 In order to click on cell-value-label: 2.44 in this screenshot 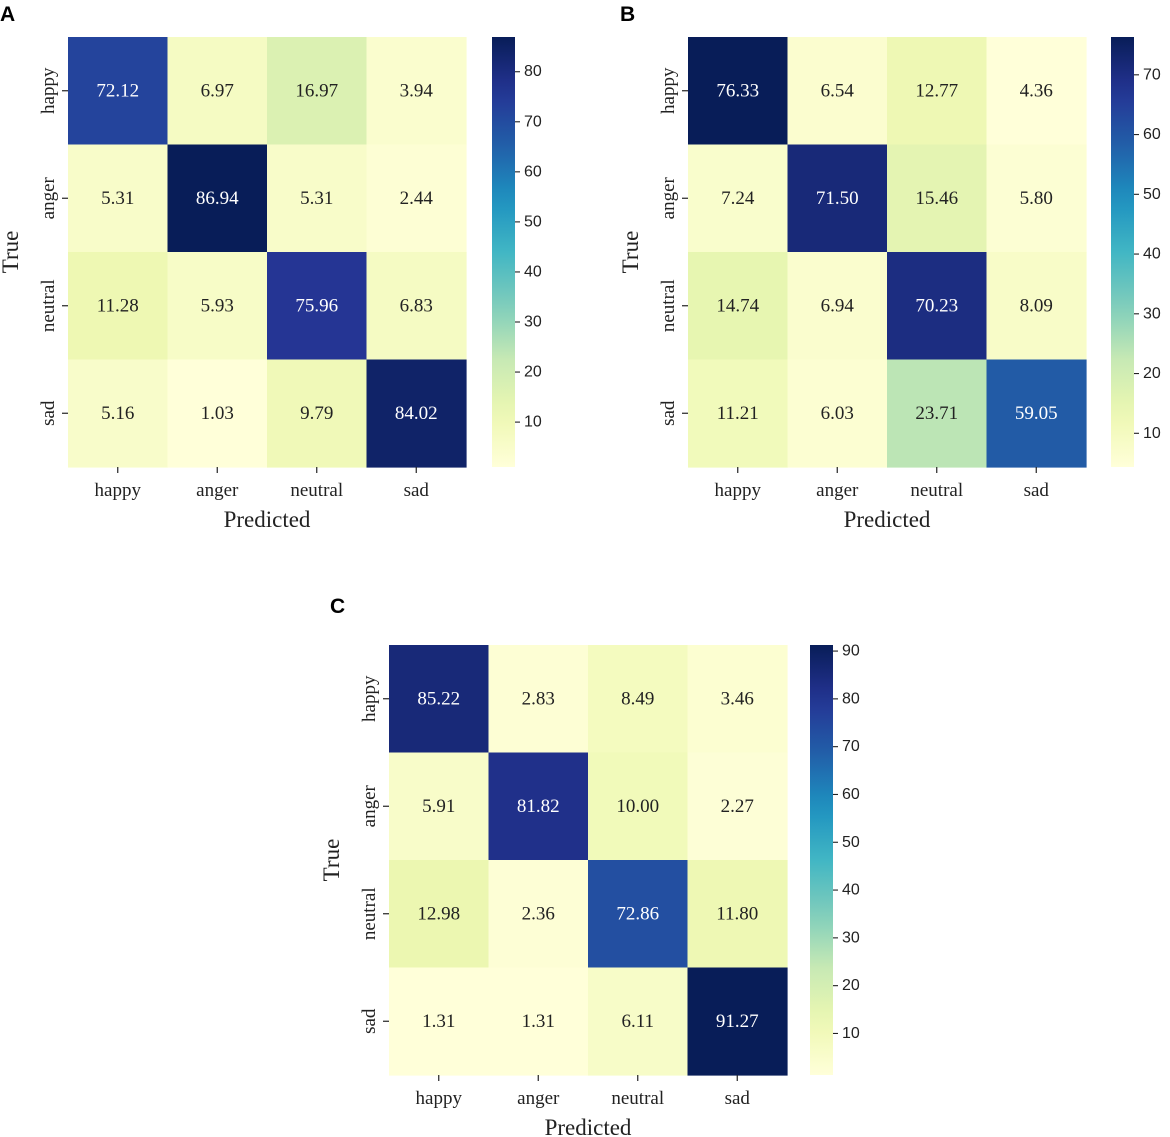, I will do `click(417, 198)`.